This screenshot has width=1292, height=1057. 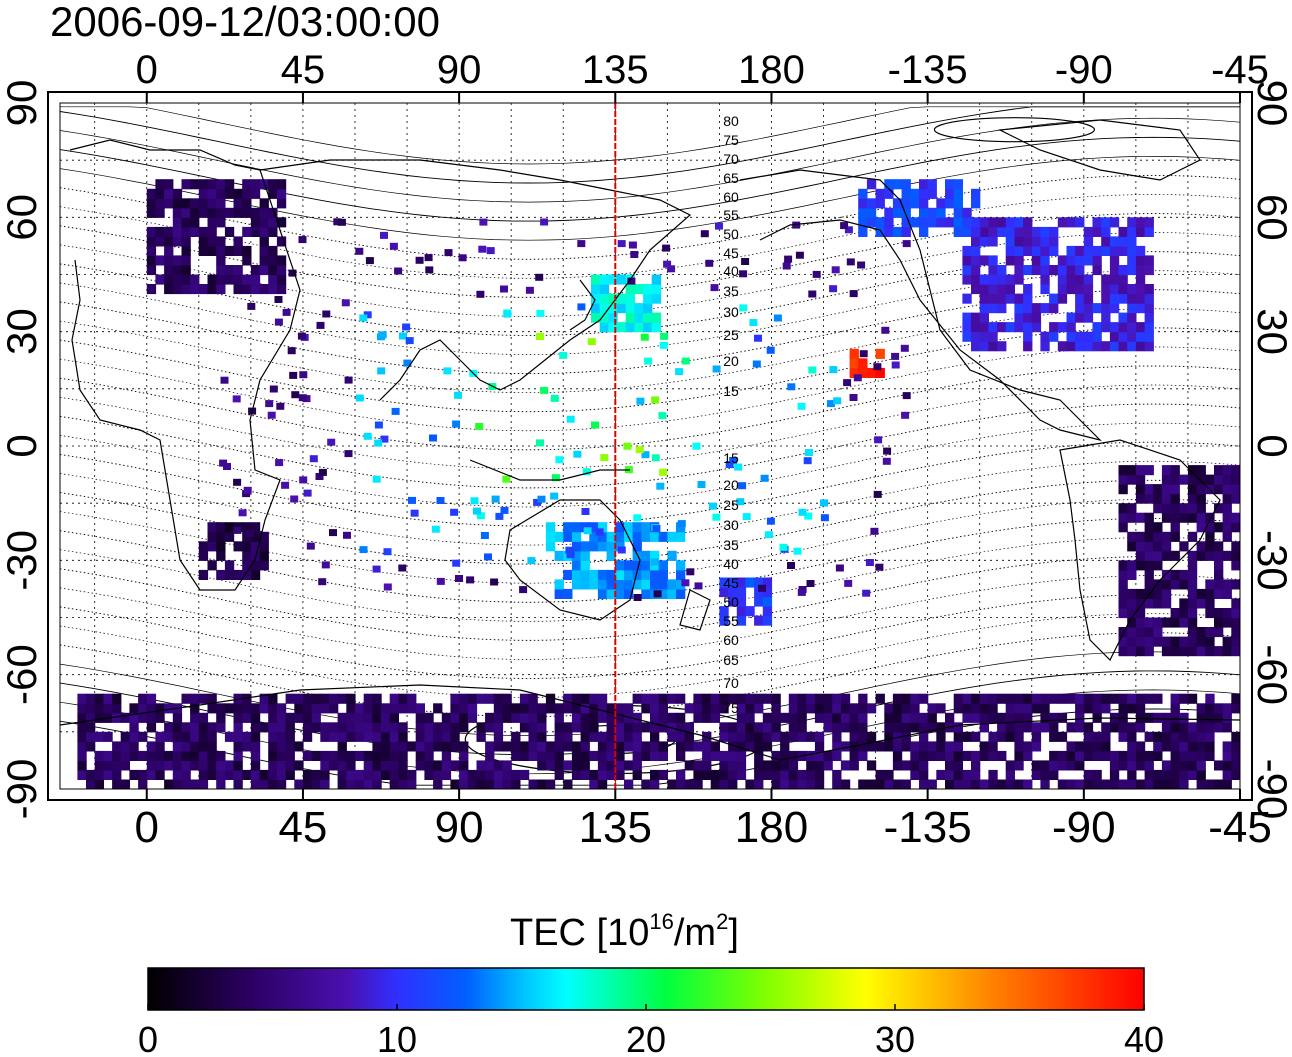 I want to click on bottom-lon-tick-label: 135, so click(x=615, y=827).